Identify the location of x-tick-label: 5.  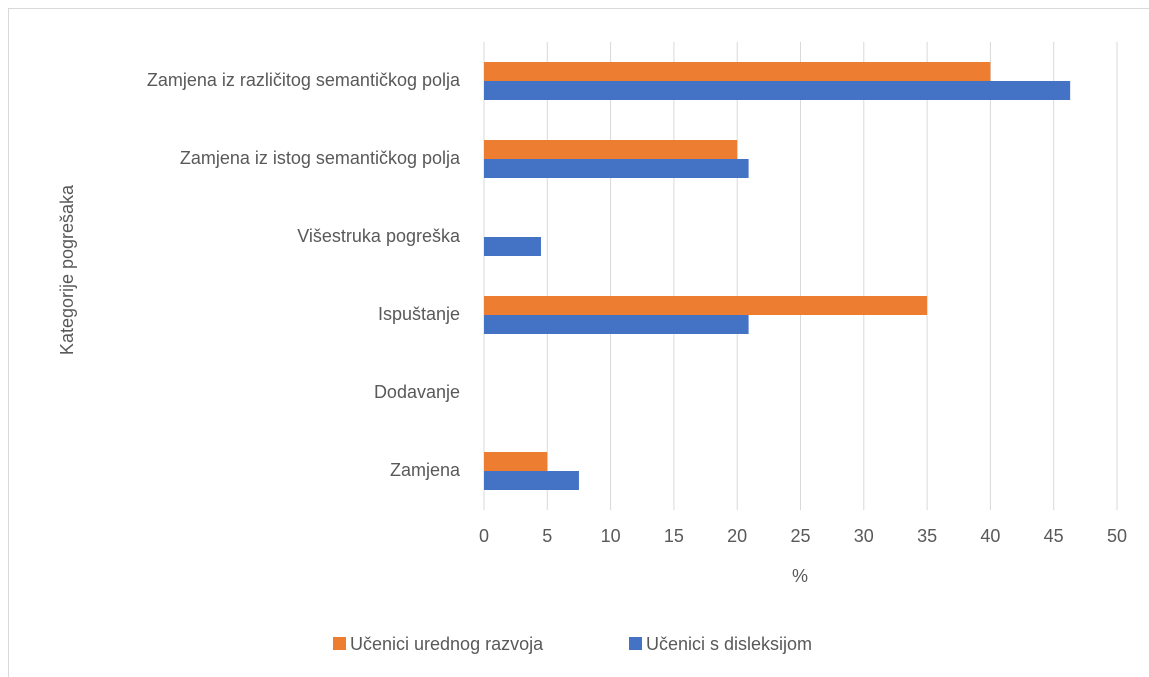
(547, 536).